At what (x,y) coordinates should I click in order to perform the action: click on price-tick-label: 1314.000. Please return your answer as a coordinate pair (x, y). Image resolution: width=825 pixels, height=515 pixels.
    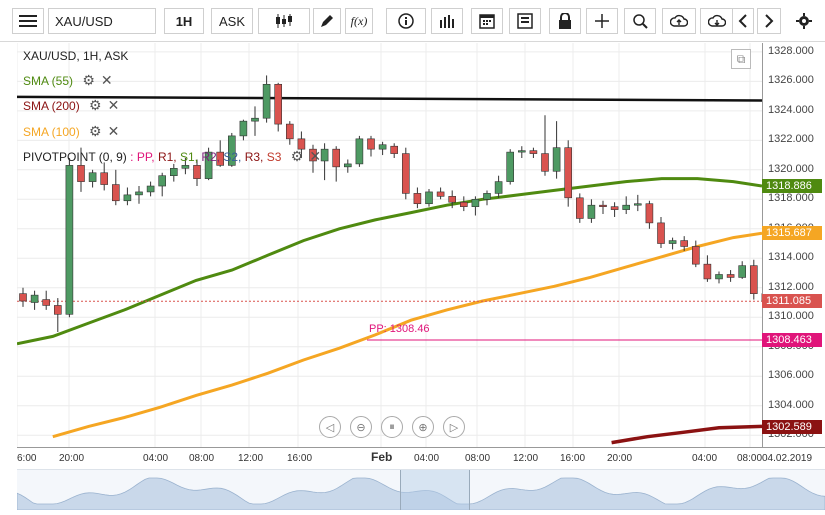
    Looking at the image, I should click on (791, 257).